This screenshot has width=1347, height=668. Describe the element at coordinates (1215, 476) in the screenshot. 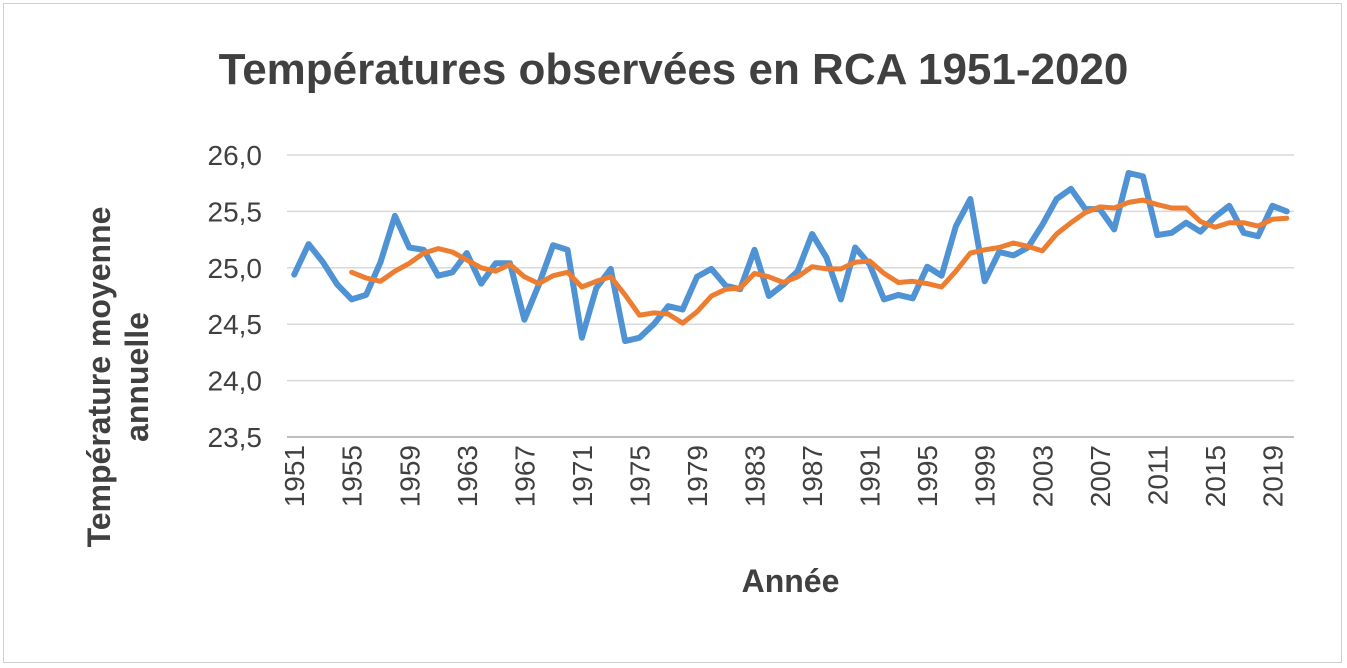

I see `x-tick-label: 2015` at that location.